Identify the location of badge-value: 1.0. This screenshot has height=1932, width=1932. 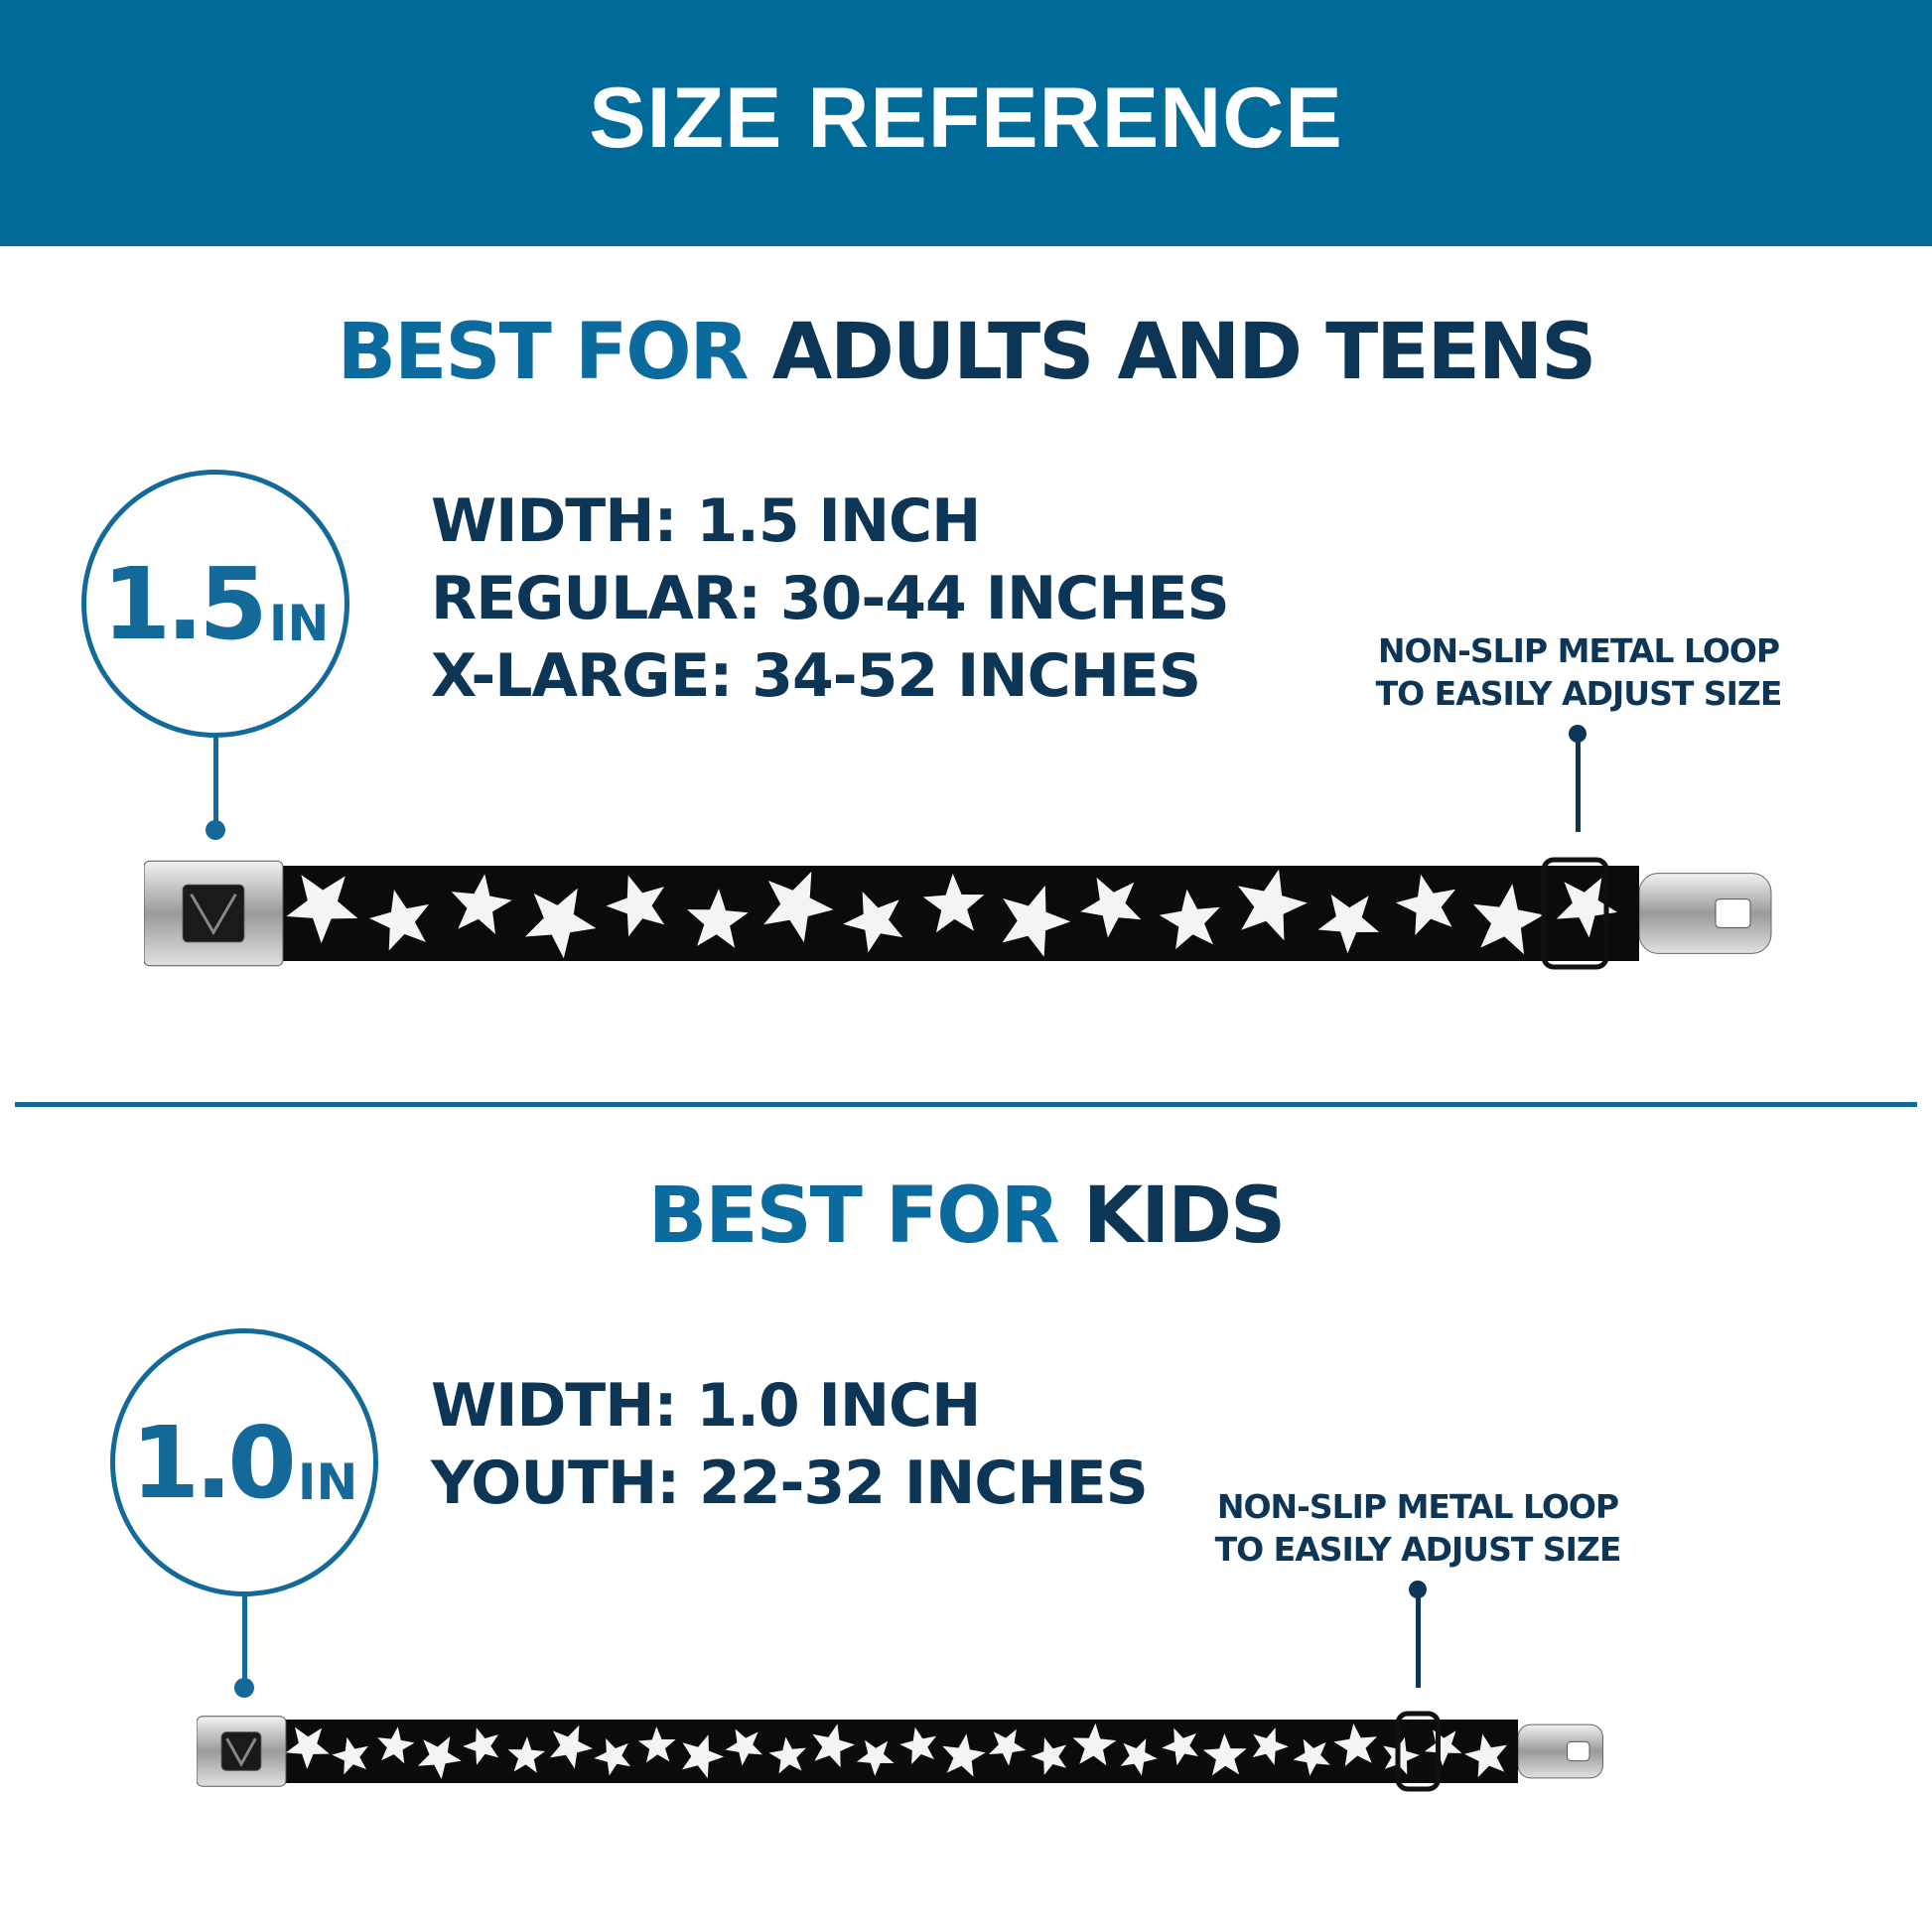
(214, 1462).